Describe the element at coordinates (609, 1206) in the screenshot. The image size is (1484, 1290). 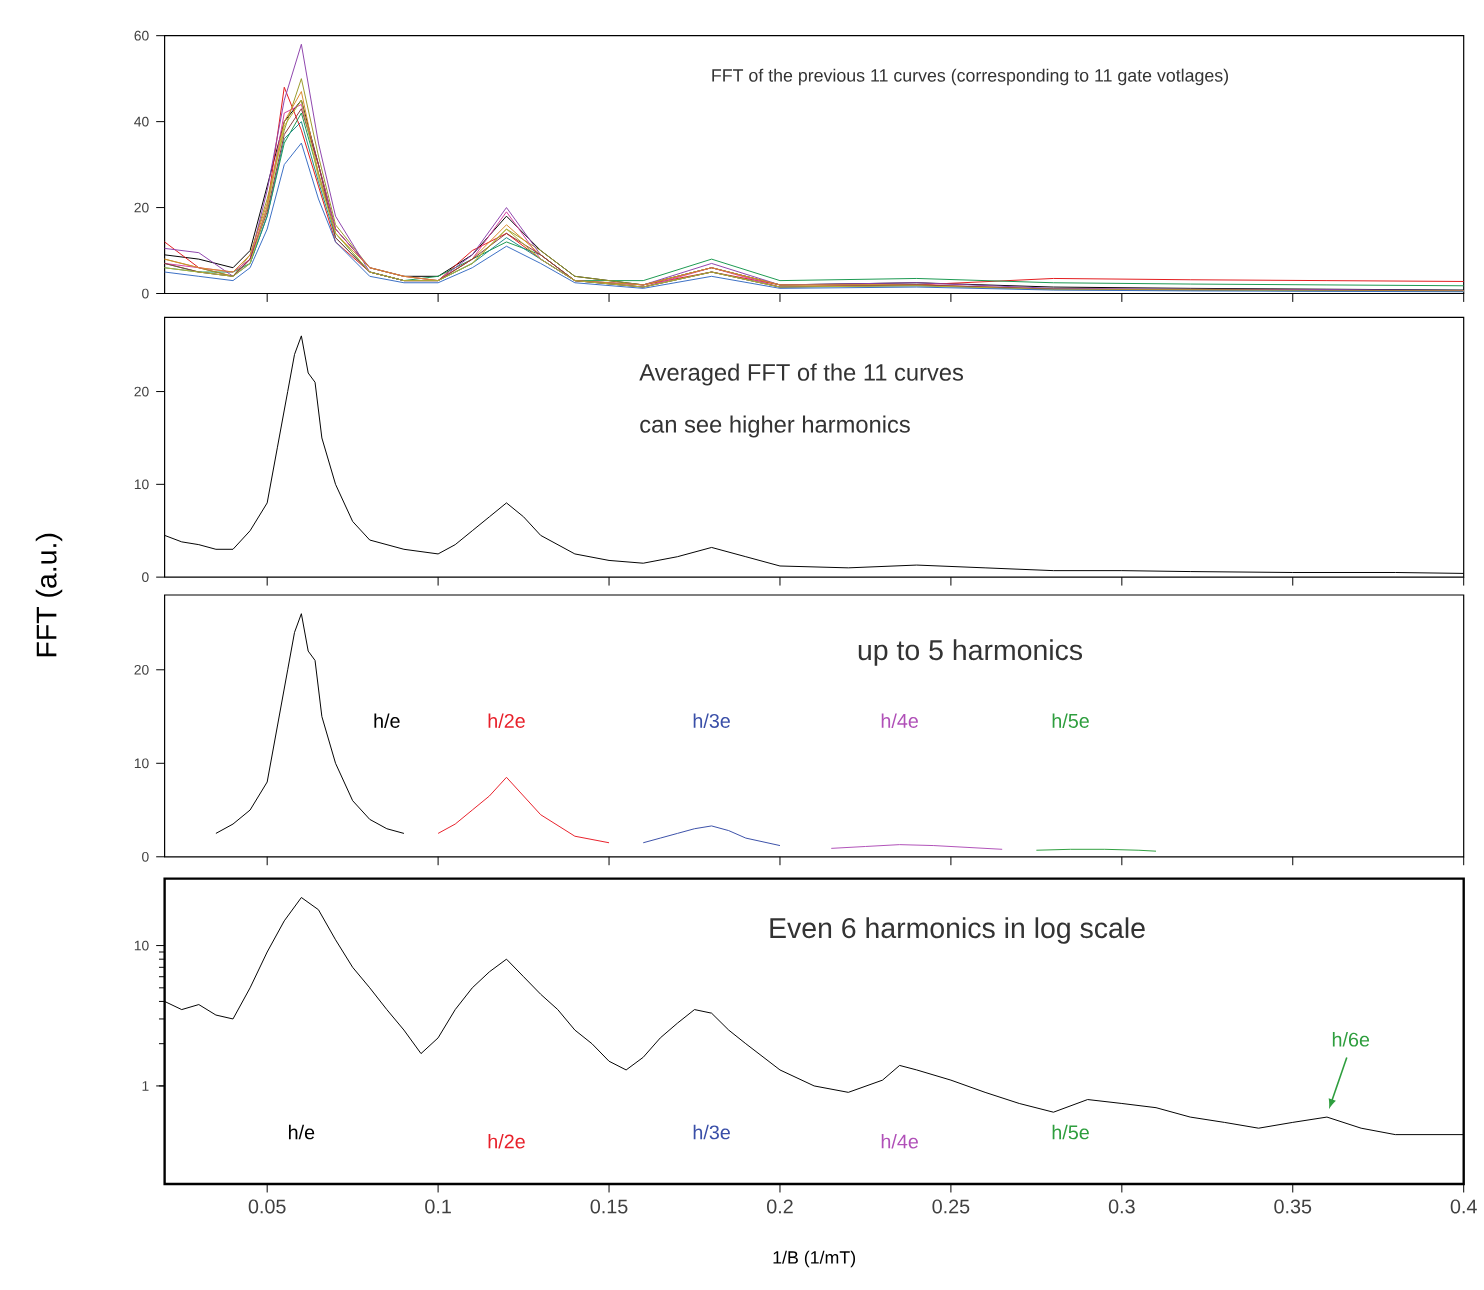
I see `x-tick-label: 0.15` at that location.